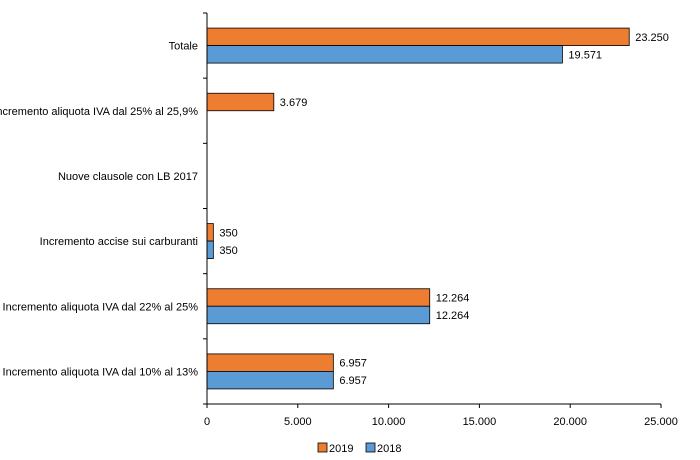  Describe the element at coordinates (359, 448) in the screenshot. I see `legend: 2019 2018` at that location.